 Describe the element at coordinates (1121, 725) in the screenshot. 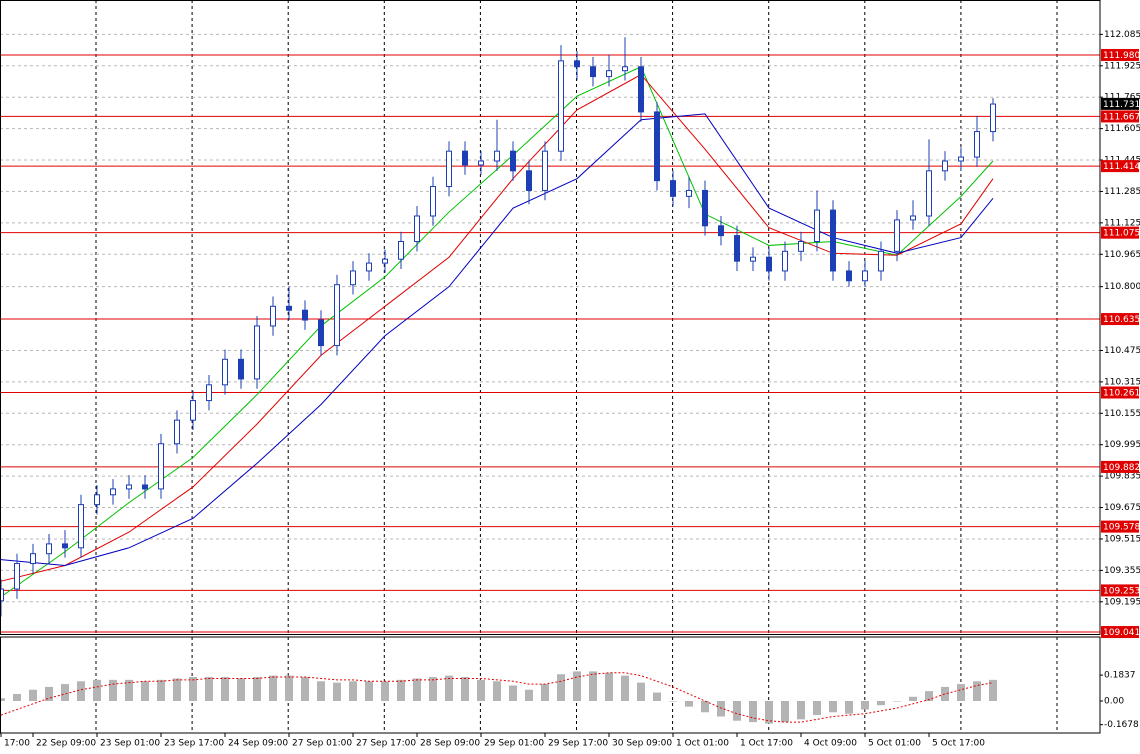

I see `y-tick-label: -0.1678` at that location.